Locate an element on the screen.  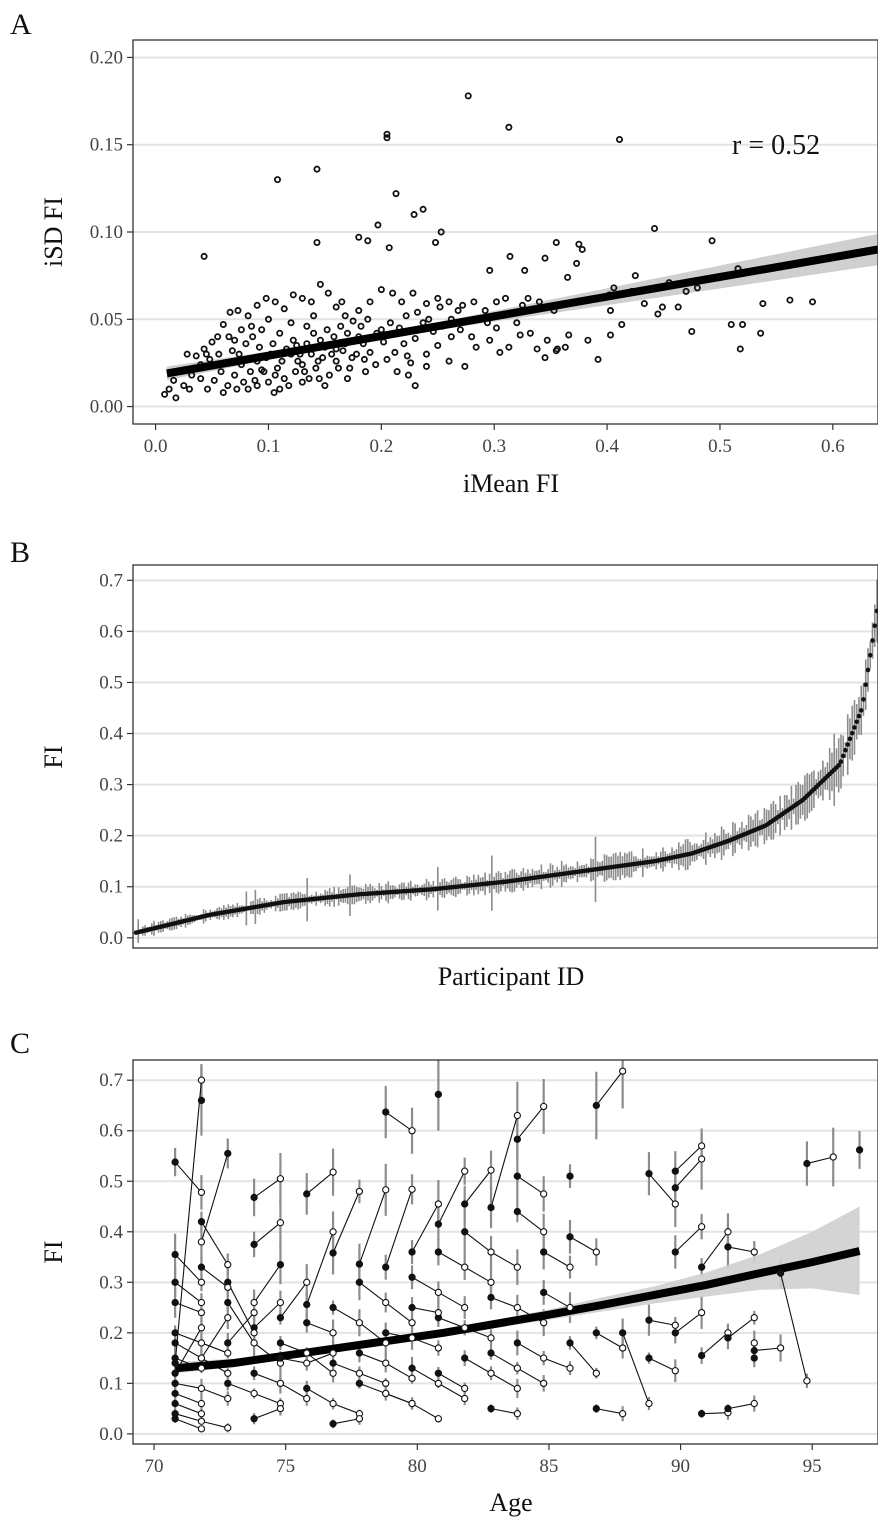
panel-c-y-tick-label: 0.3 is located at coordinates (111, 1282).